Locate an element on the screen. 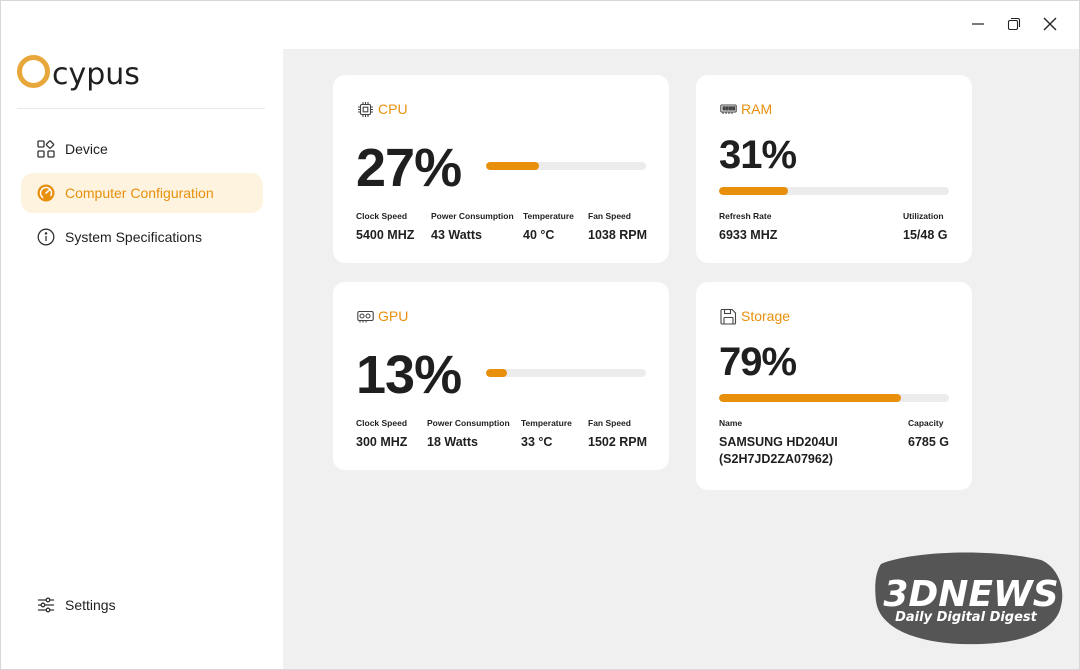  floppy-disk-icon is located at coordinates (728, 316).